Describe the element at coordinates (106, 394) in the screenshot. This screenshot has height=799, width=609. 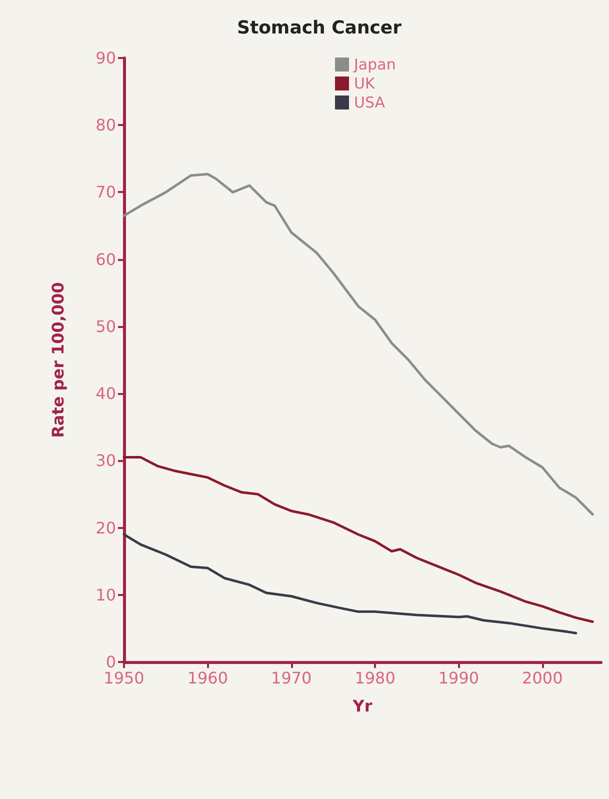
I see `y-tick-label: 40` at that location.